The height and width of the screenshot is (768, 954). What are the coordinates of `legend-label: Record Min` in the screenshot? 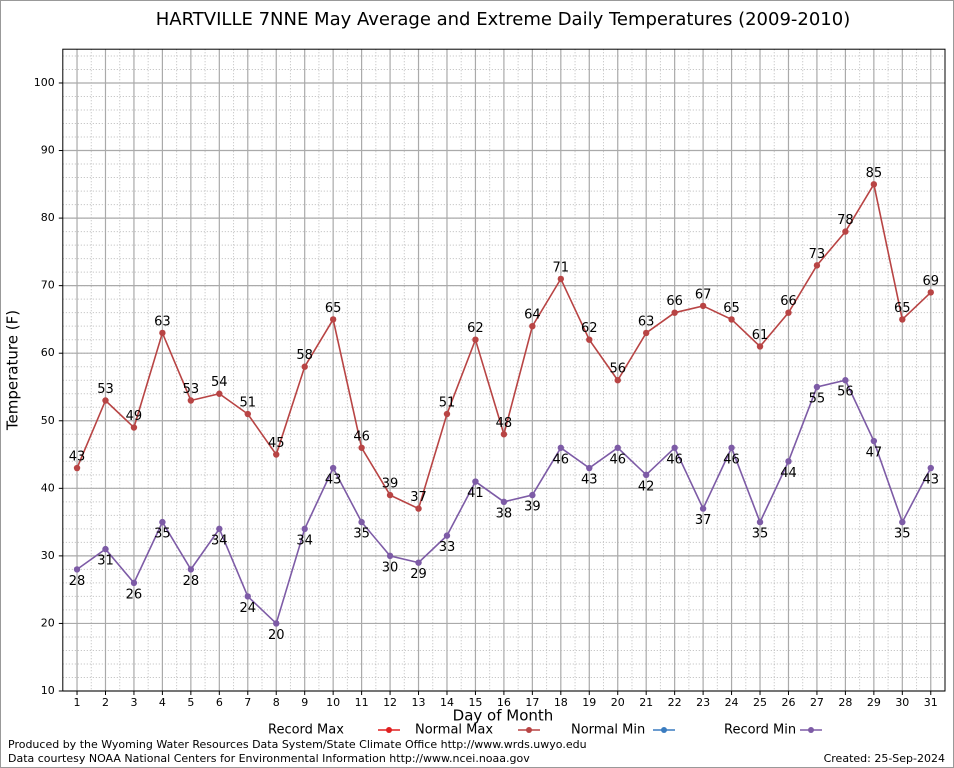 It's located at (760, 730).